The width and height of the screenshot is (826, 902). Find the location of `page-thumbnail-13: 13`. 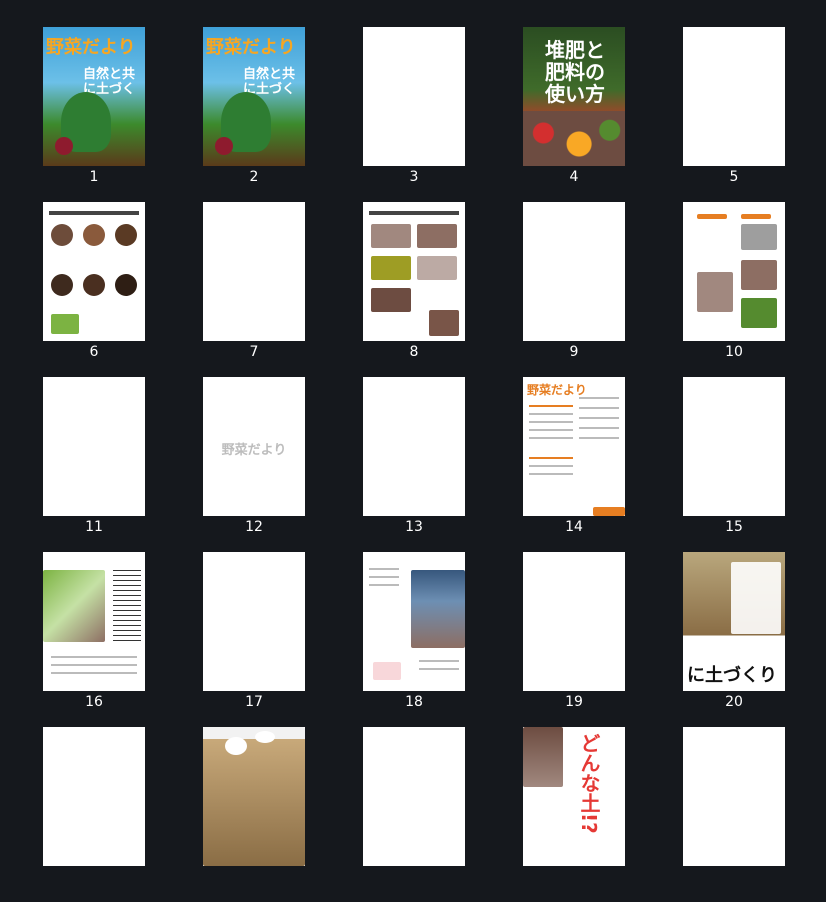

page-thumbnail-13: 13 is located at coordinates (400, 464).